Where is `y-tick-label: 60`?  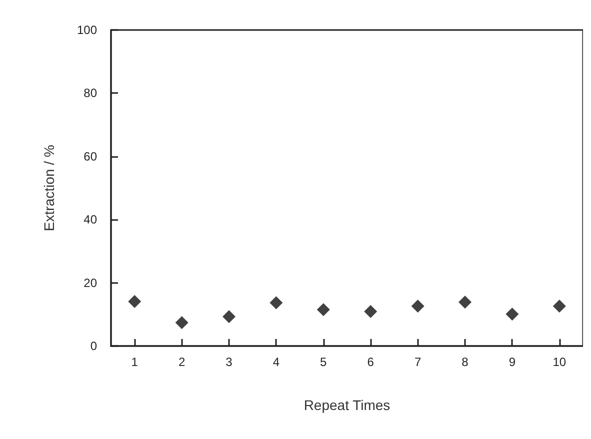 y-tick-label: 60 is located at coordinates (91, 156).